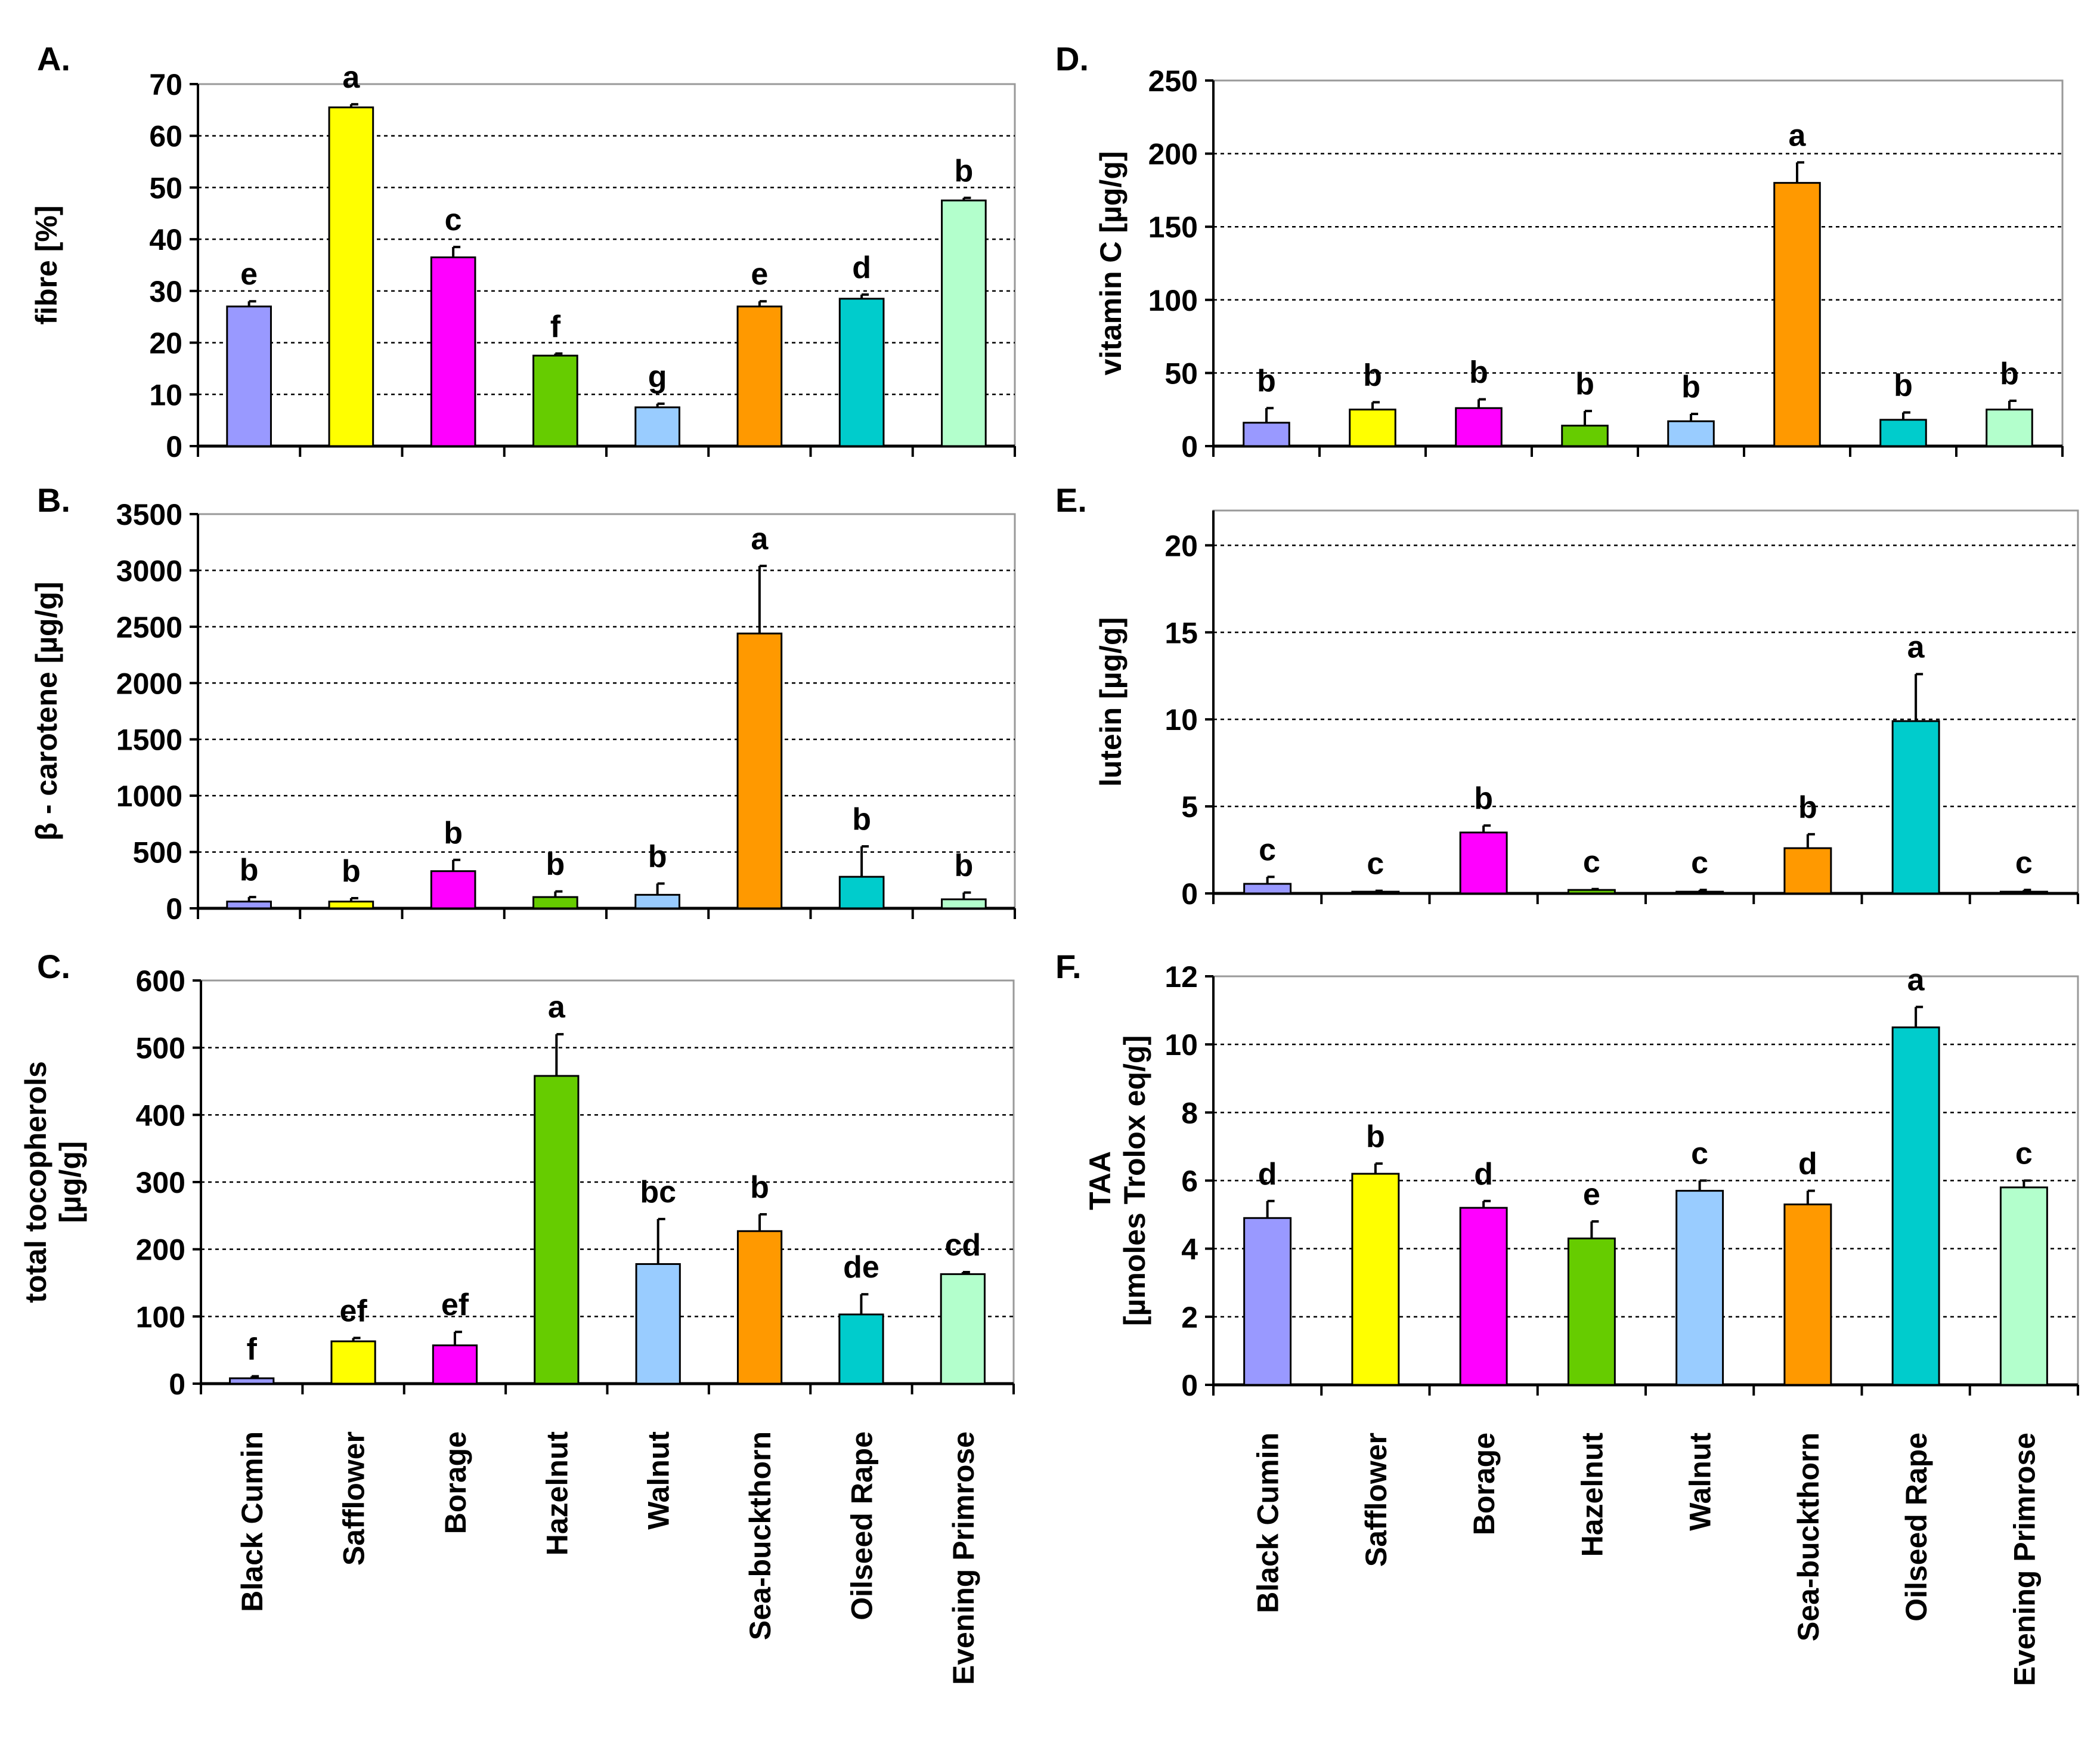 The image size is (2100, 1757). Describe the element at coordinates (1071, 500) in the screenshot. I see `panel-letter: E.` at that location.